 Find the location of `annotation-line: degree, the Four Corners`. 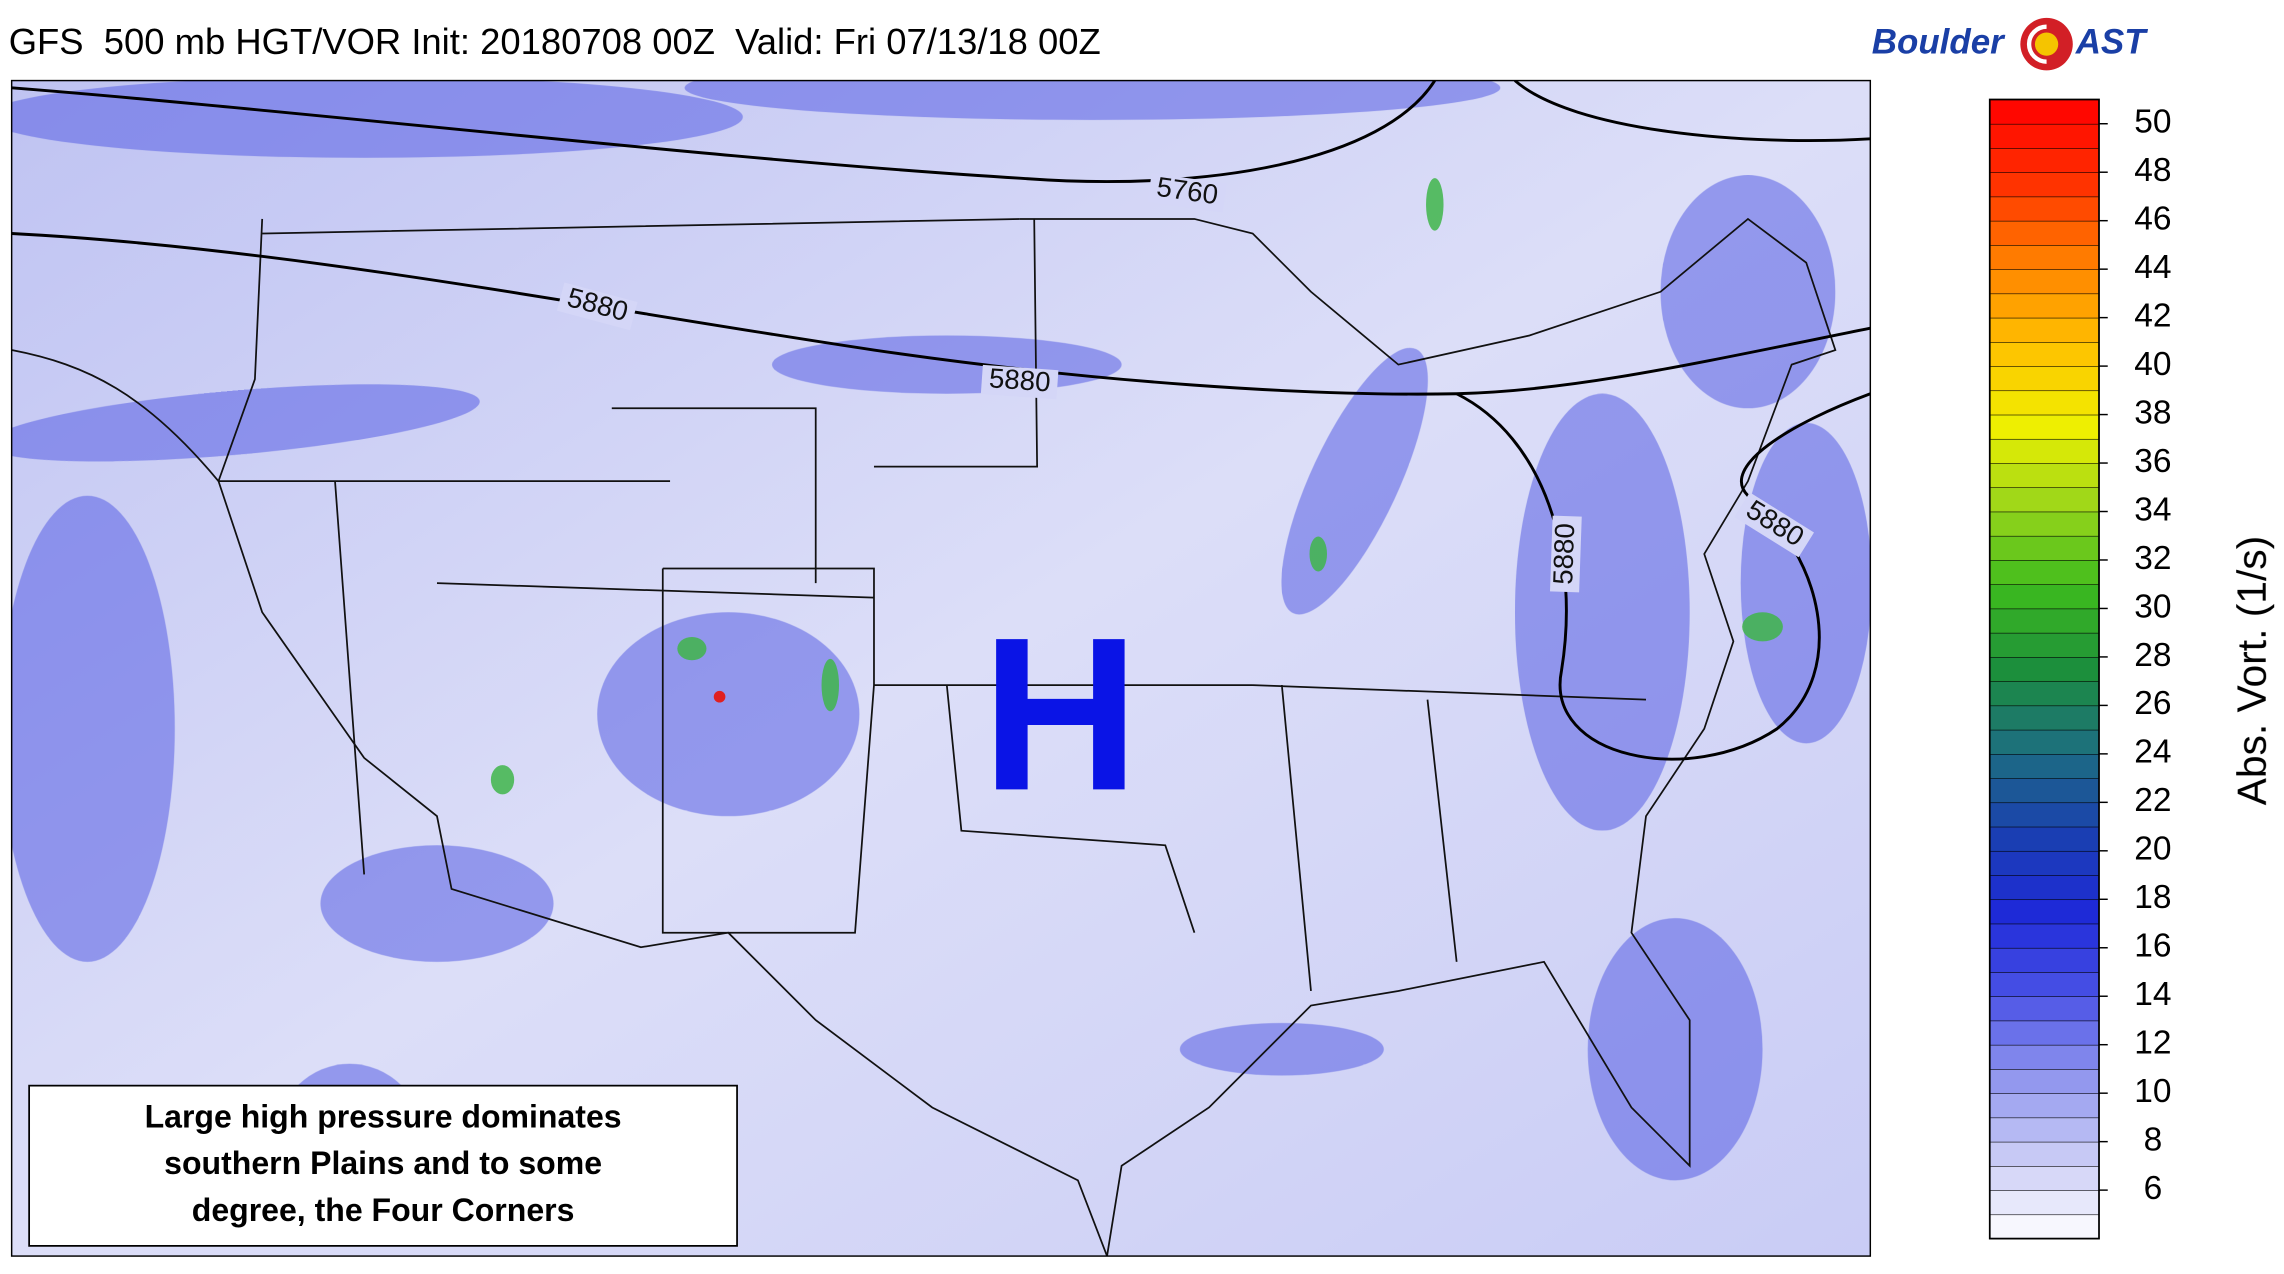

annotation-line: degree, the Four Corners is located at coordinates (383, 1210).